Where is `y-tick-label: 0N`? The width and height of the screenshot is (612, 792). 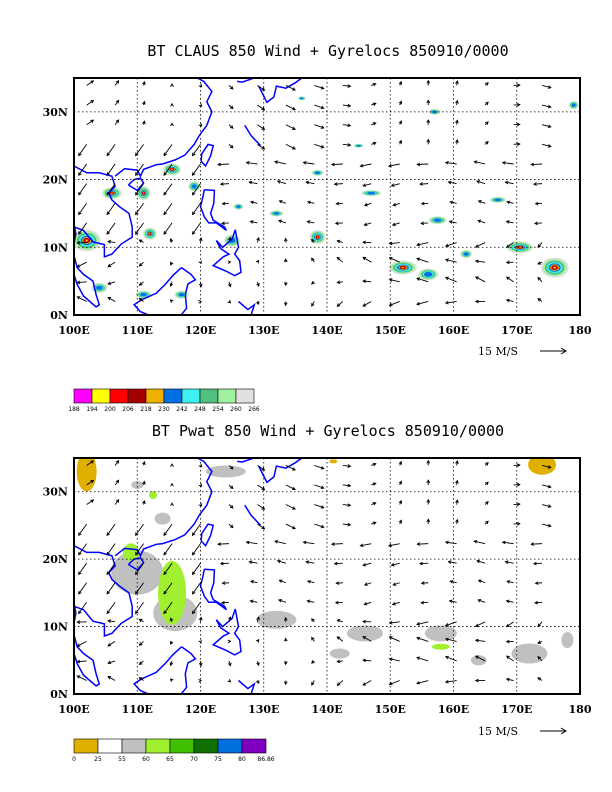 y-tick-label: 0N is located at coordinates (59, 694).